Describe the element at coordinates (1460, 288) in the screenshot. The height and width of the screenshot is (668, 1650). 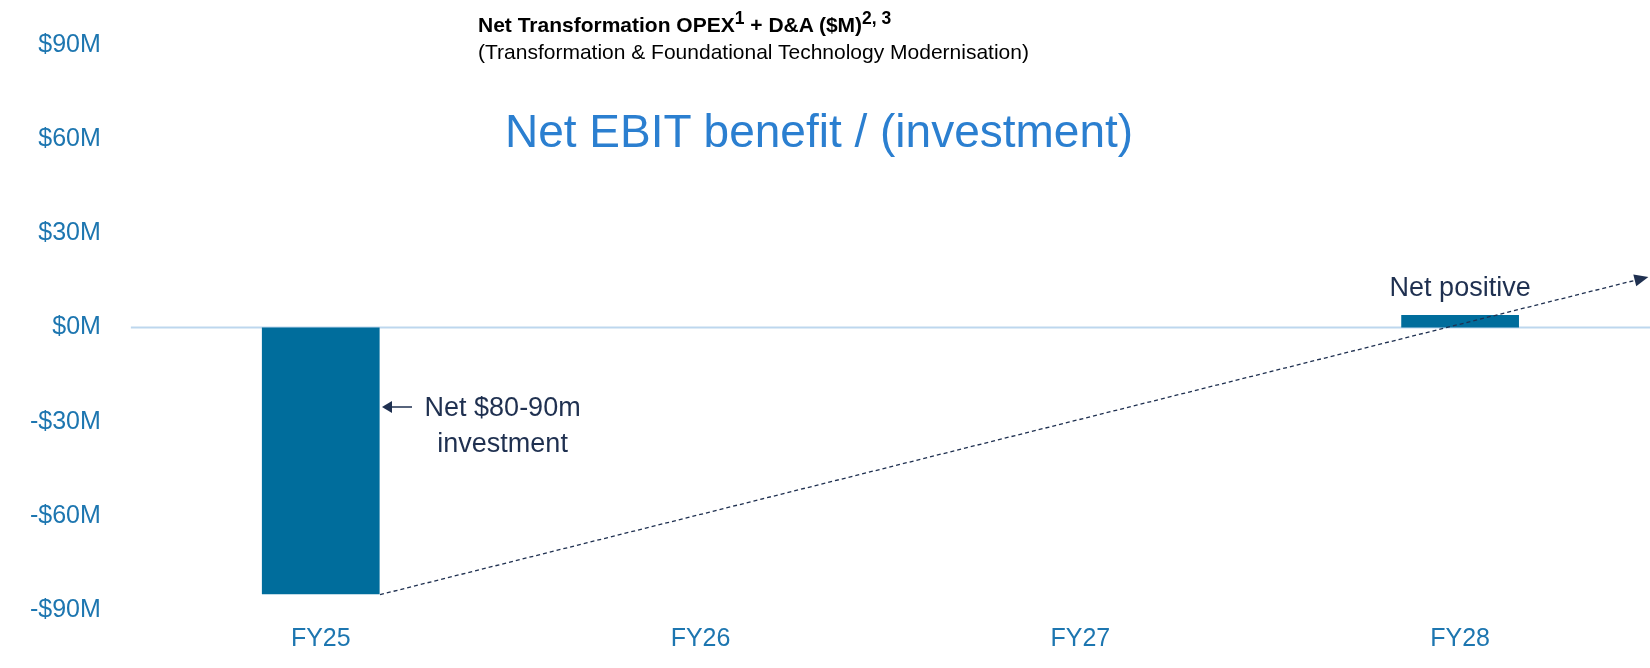
I see `annotation: Net positive` at that location.